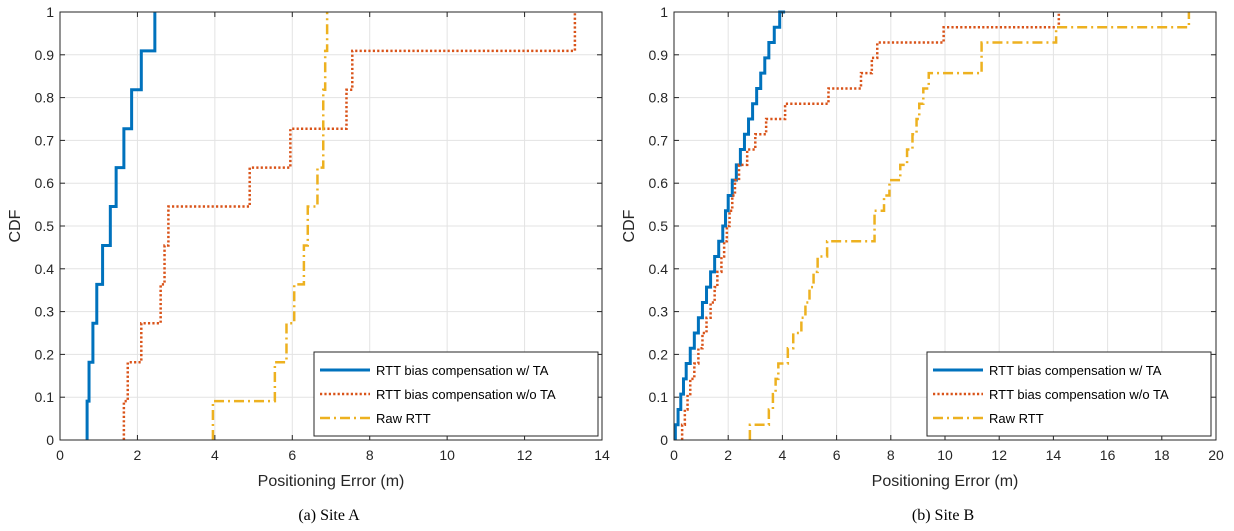 This screenshot has width=1234, height=531. Describe the element at coordinates (329, 515) in the screenshot. I see `subfigure-caption: (a) Site A` at that location.